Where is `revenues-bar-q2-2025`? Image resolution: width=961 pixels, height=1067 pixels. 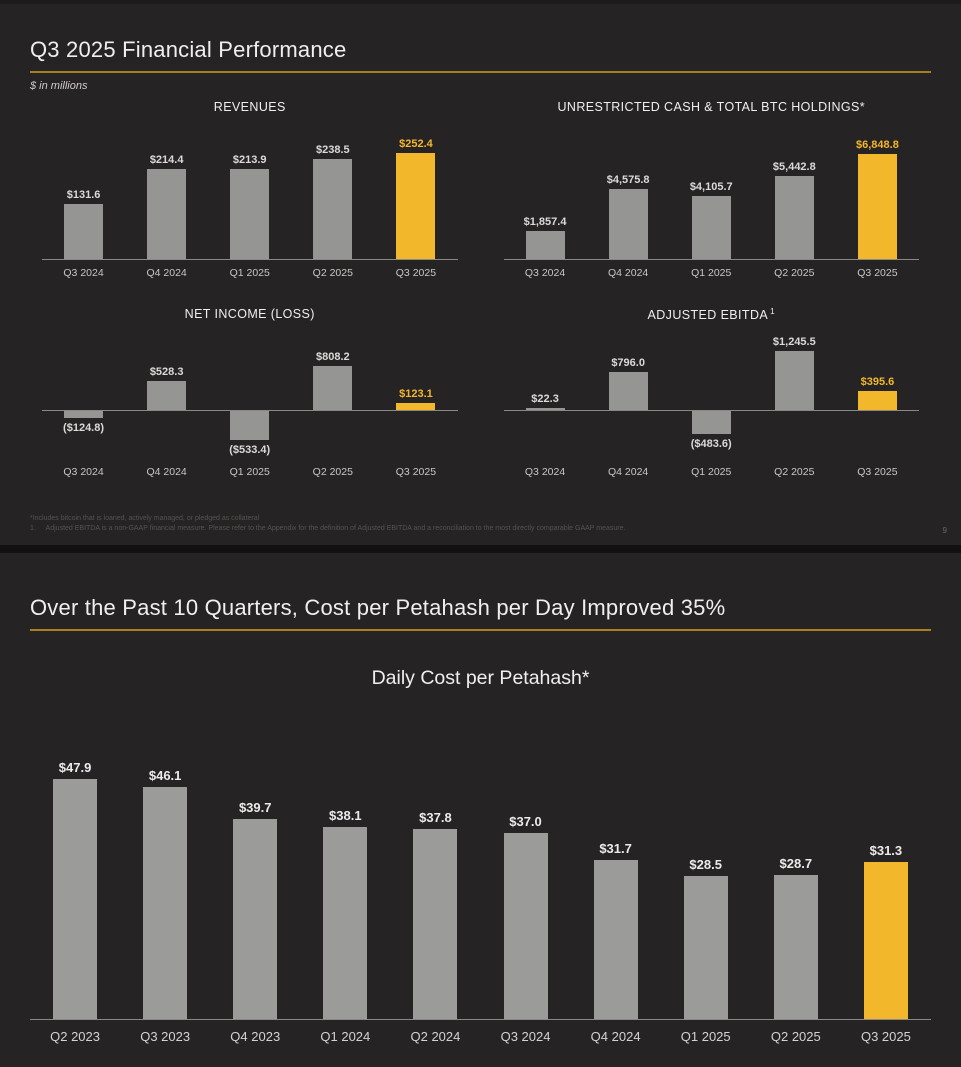 revenues-bar-q2-2025 is located at coordinates (333, 209).